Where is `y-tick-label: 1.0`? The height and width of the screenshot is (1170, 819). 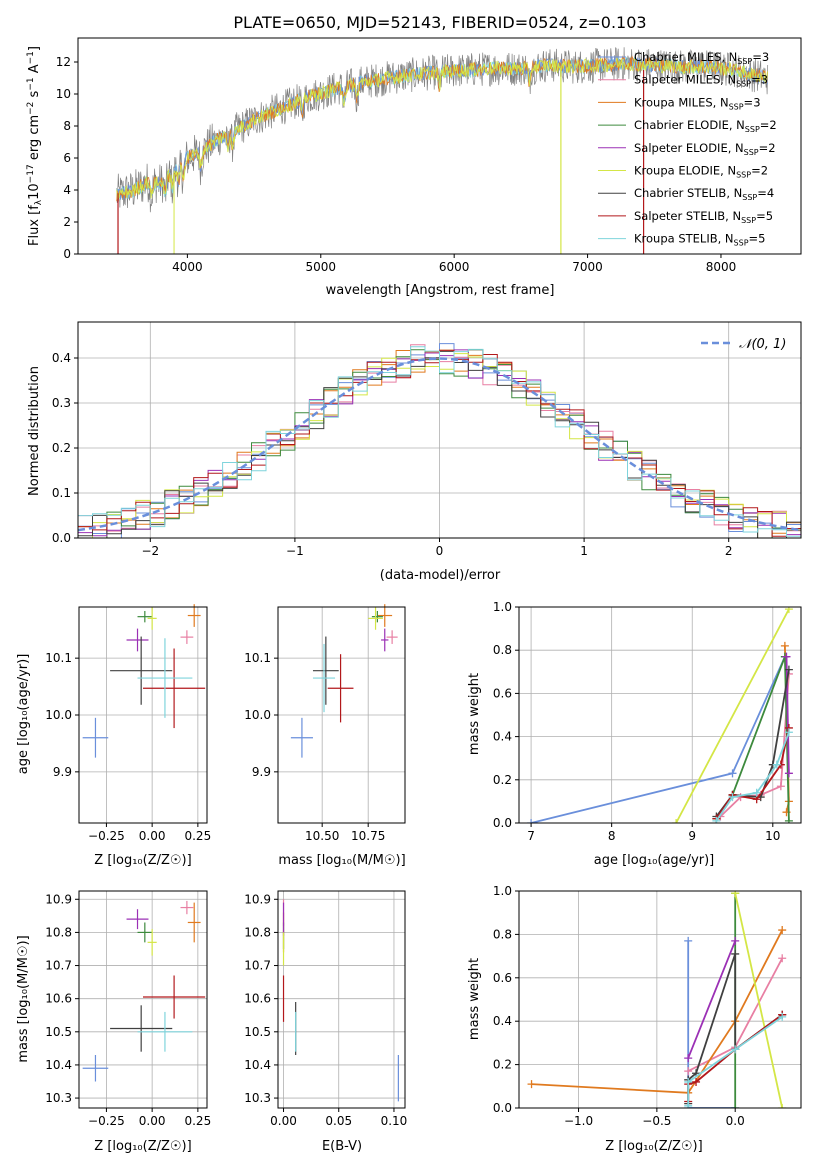
y-tick-label: 1.0 is located at coordinates (502, 891).